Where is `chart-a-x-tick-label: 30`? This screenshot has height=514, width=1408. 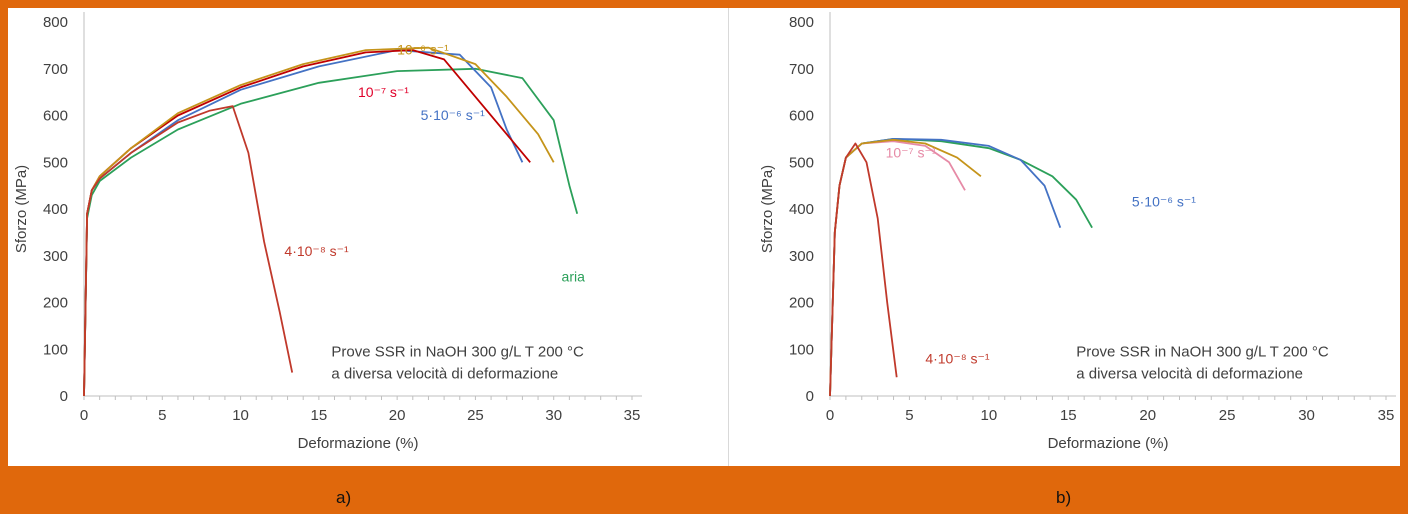
chart-a-x-tick-label: 30 is located at coordinates (553, 415).